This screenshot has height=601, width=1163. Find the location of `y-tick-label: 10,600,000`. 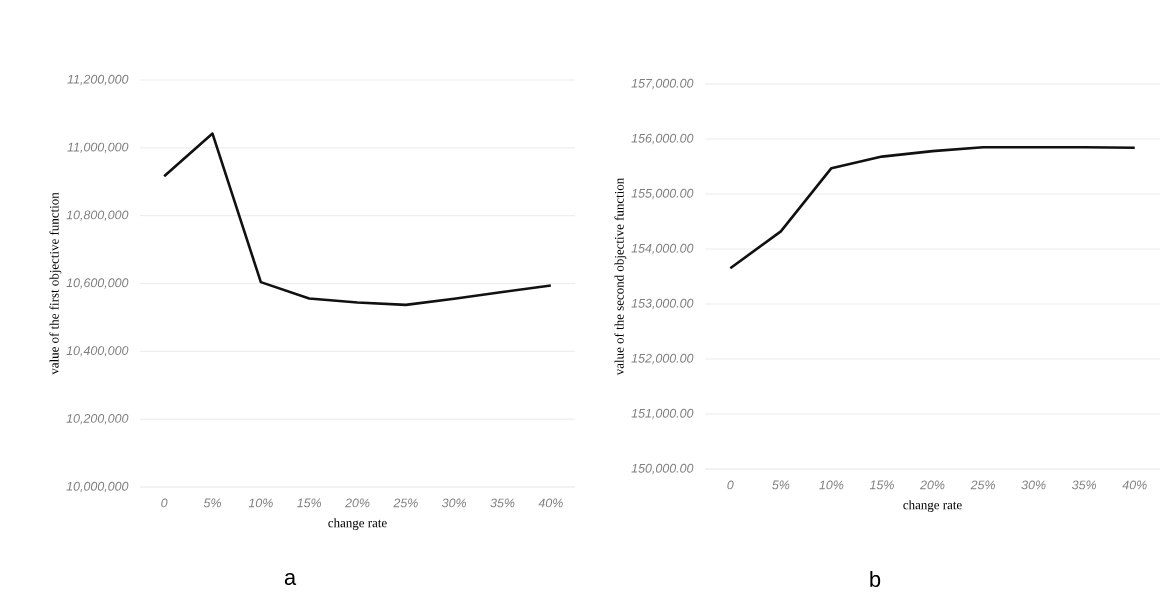

y-tick-label: 10,600,000 is located at coordinates (97, 283).